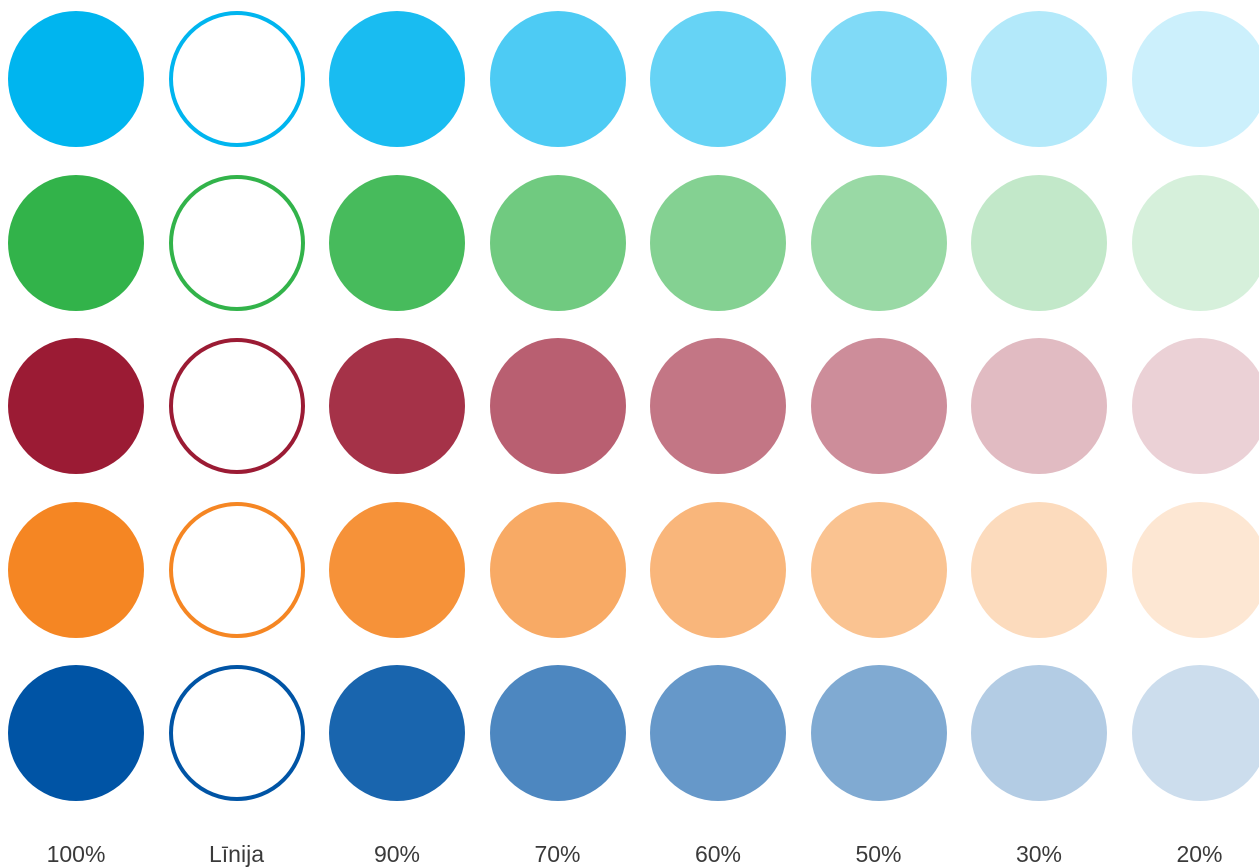  What do you see at coordinates (78, 854) in the screenshot?
I see `label-100-percent: 100%` at bounding box center [78, 854].